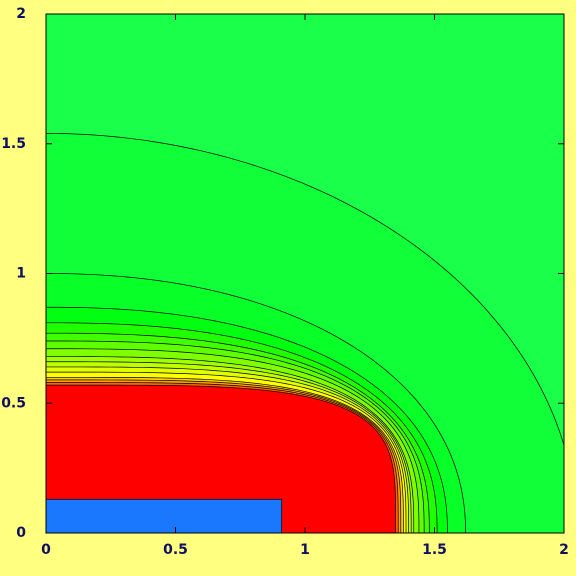 The height and width of the screenshot is (576, 576). I want to click on x-tick-label: 2, so click(564, 550).